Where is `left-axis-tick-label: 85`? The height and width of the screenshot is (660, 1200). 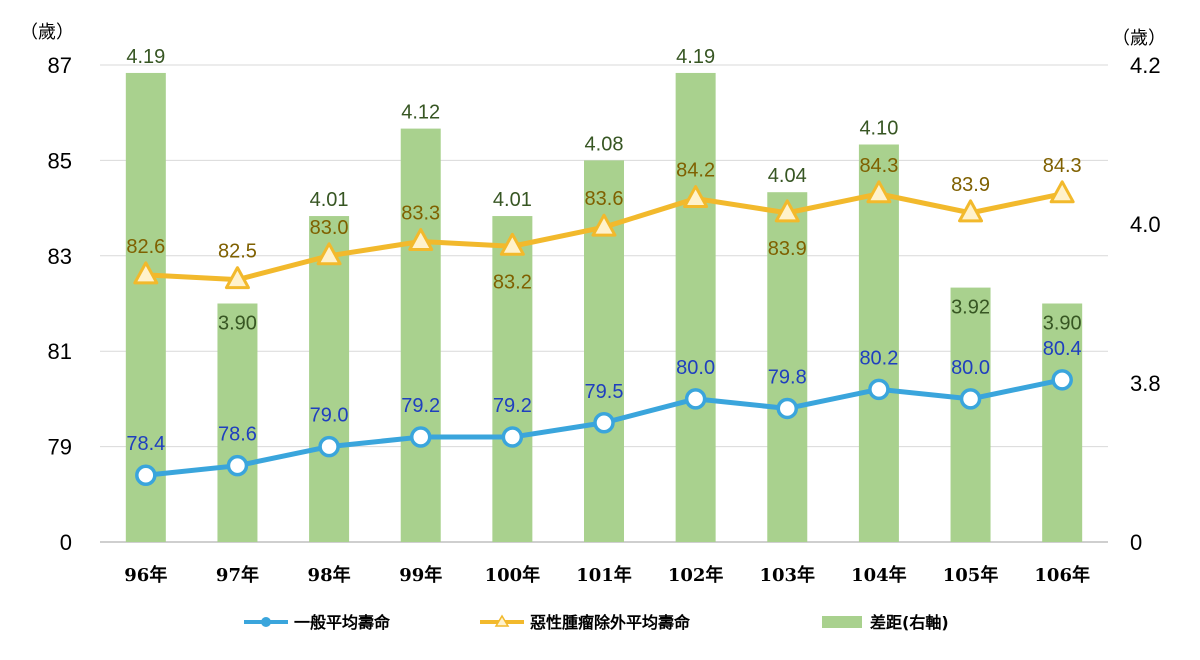 left-axis-tick-label: 85 is located at coordinates (60, 160).